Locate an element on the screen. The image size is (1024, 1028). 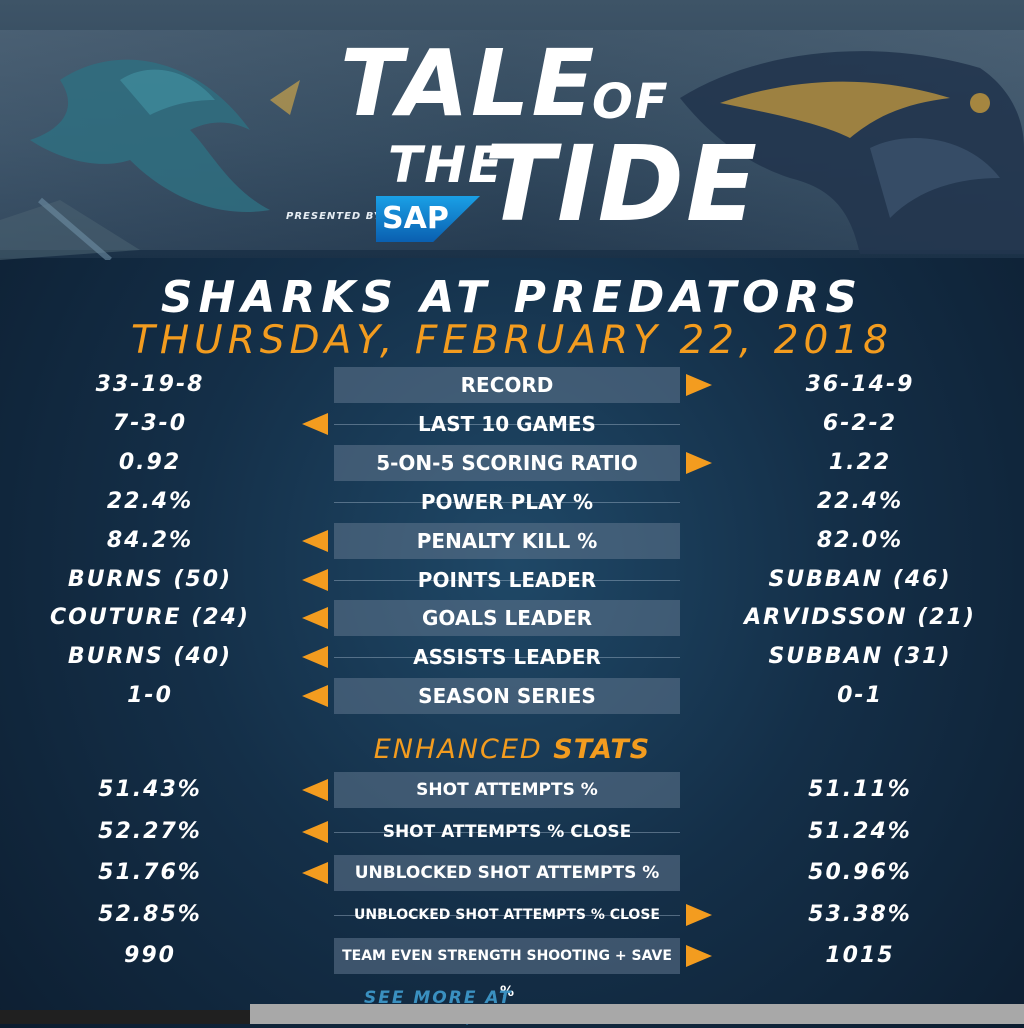
sharks-value: 7-3-0 is located at coordinates (150, 423).